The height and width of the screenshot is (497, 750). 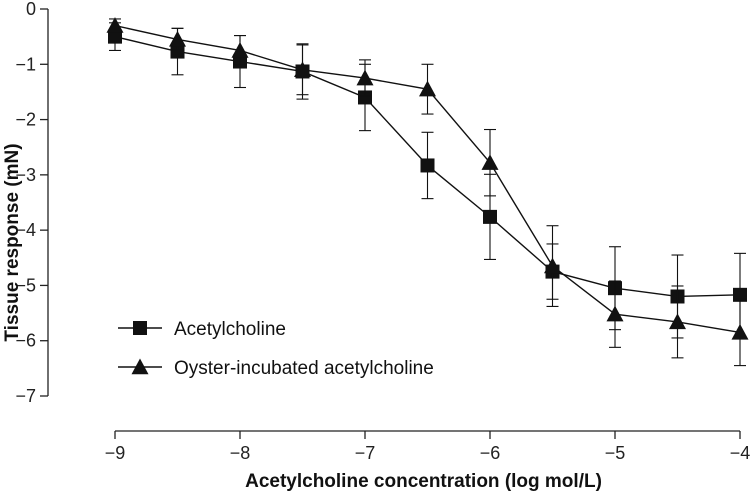 I want to click on y-tick-label: −7, so click(x=25, y=396).